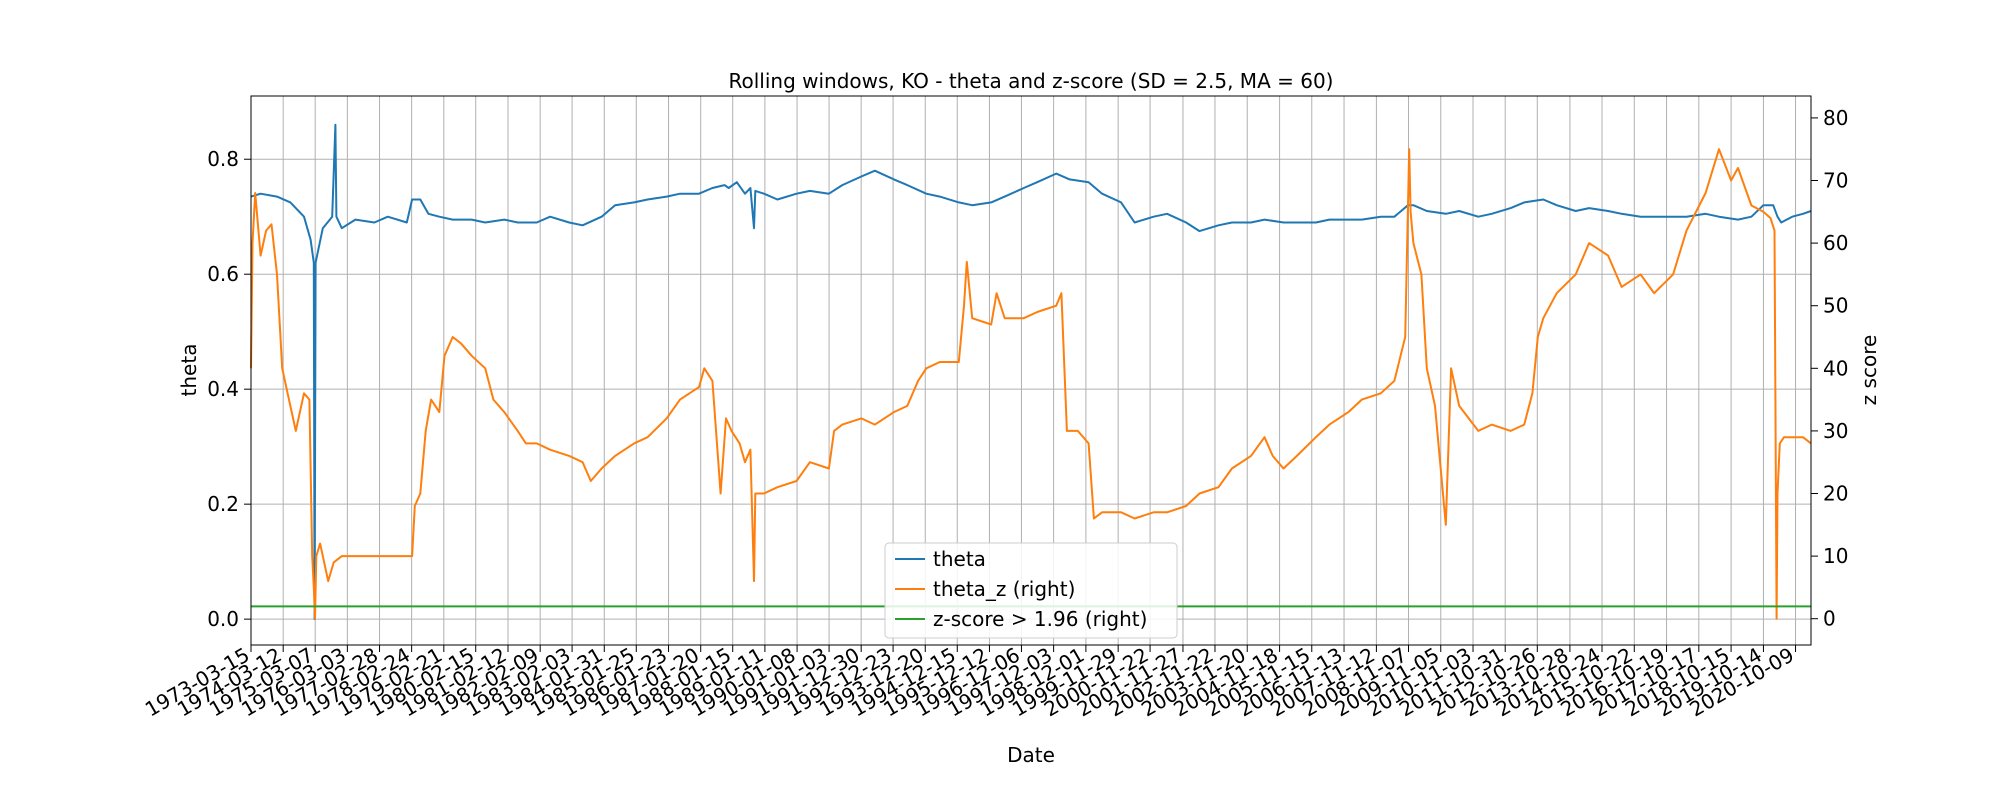 This screenshot has width=2000, height=800. I want to click on y-tick-label-left: 0.0, so click(223, 619).